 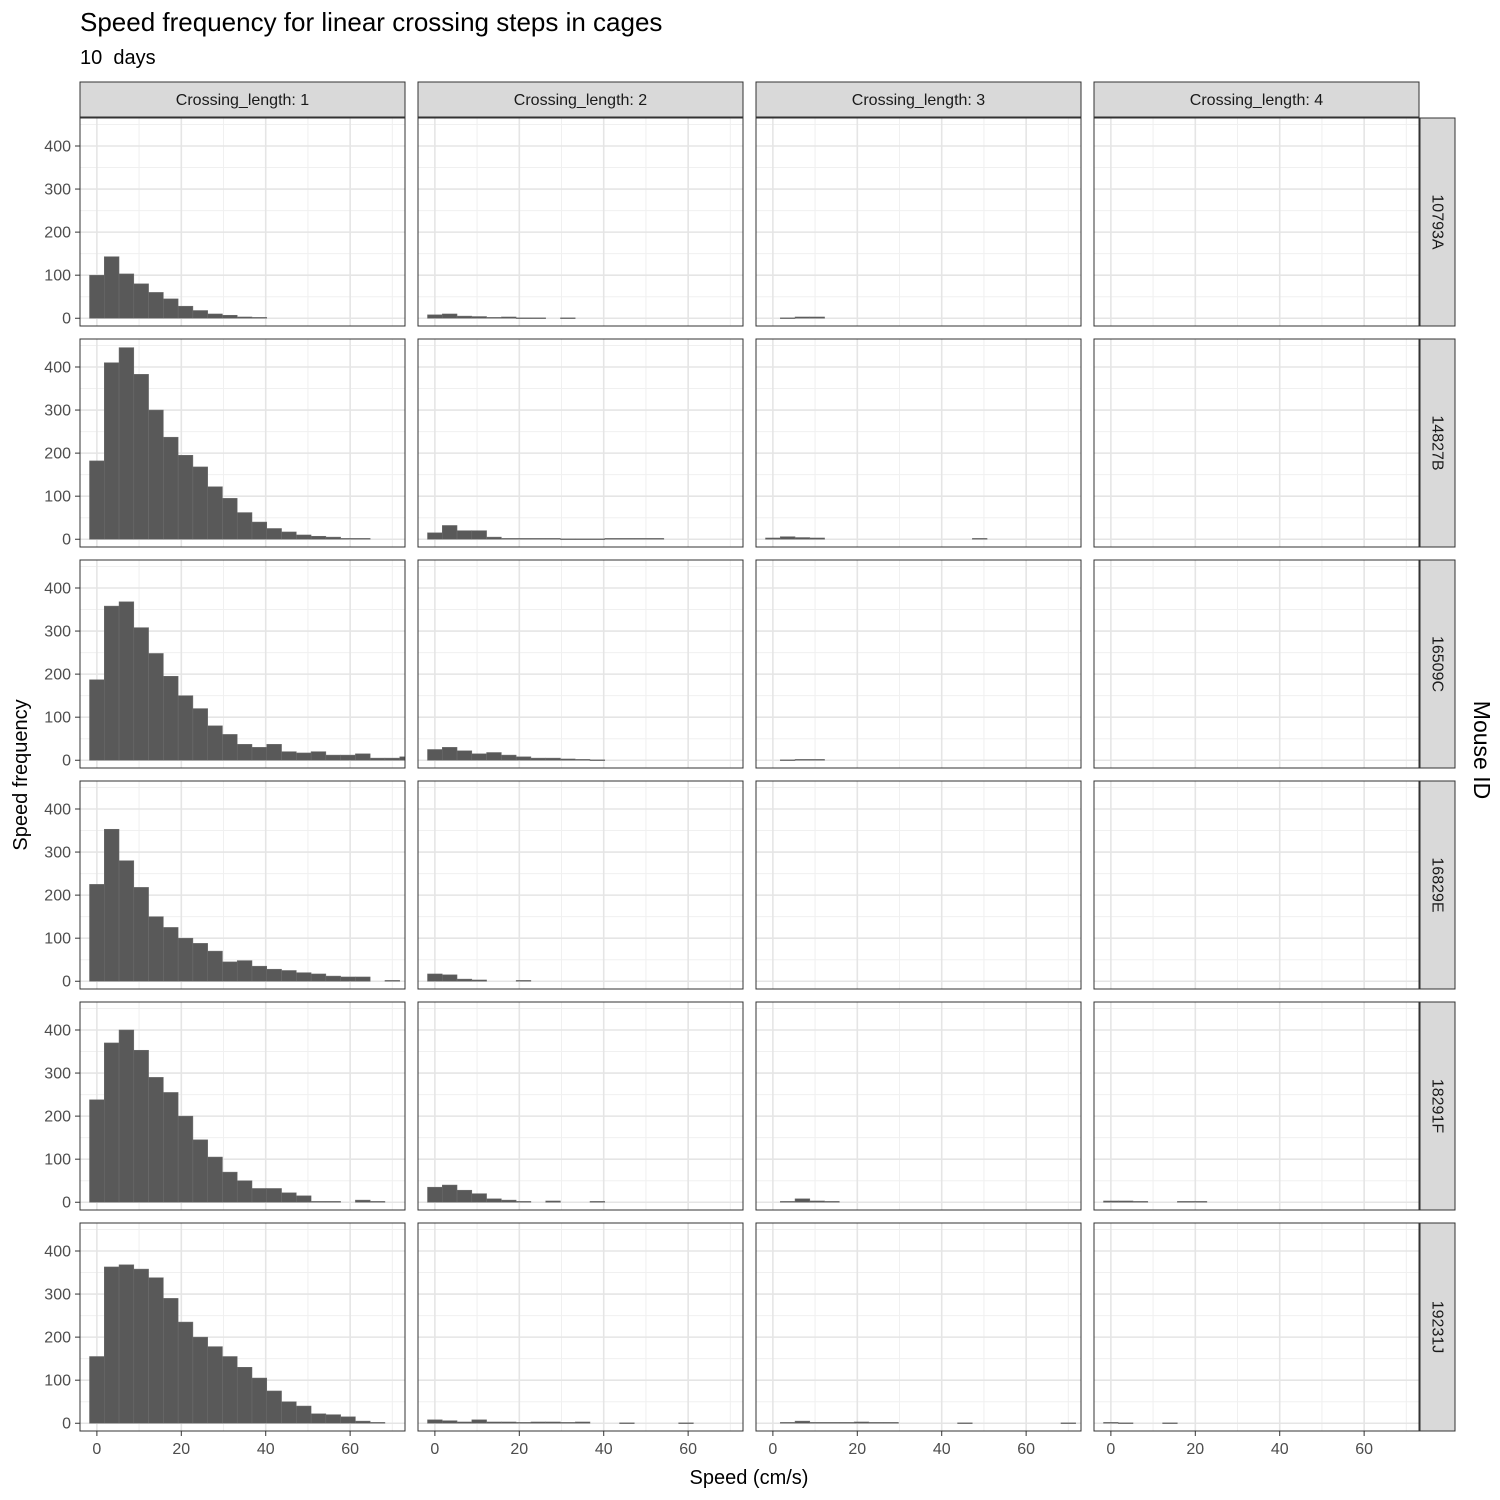 I want to click on chart-subtitle: 10 days, so click(x=118, y=58).